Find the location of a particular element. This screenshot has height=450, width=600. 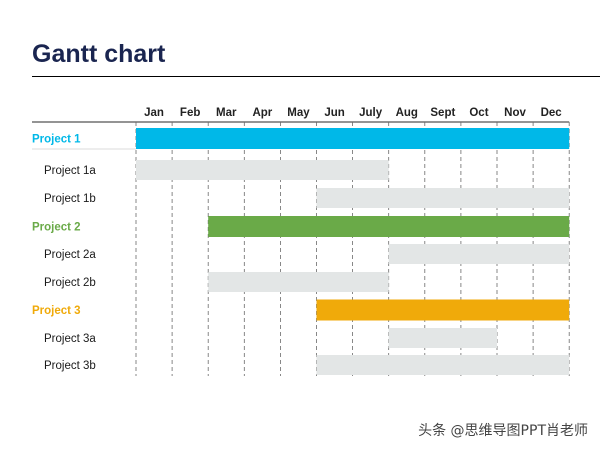

task-label: Project 1a is located at coordinates (70, 171).